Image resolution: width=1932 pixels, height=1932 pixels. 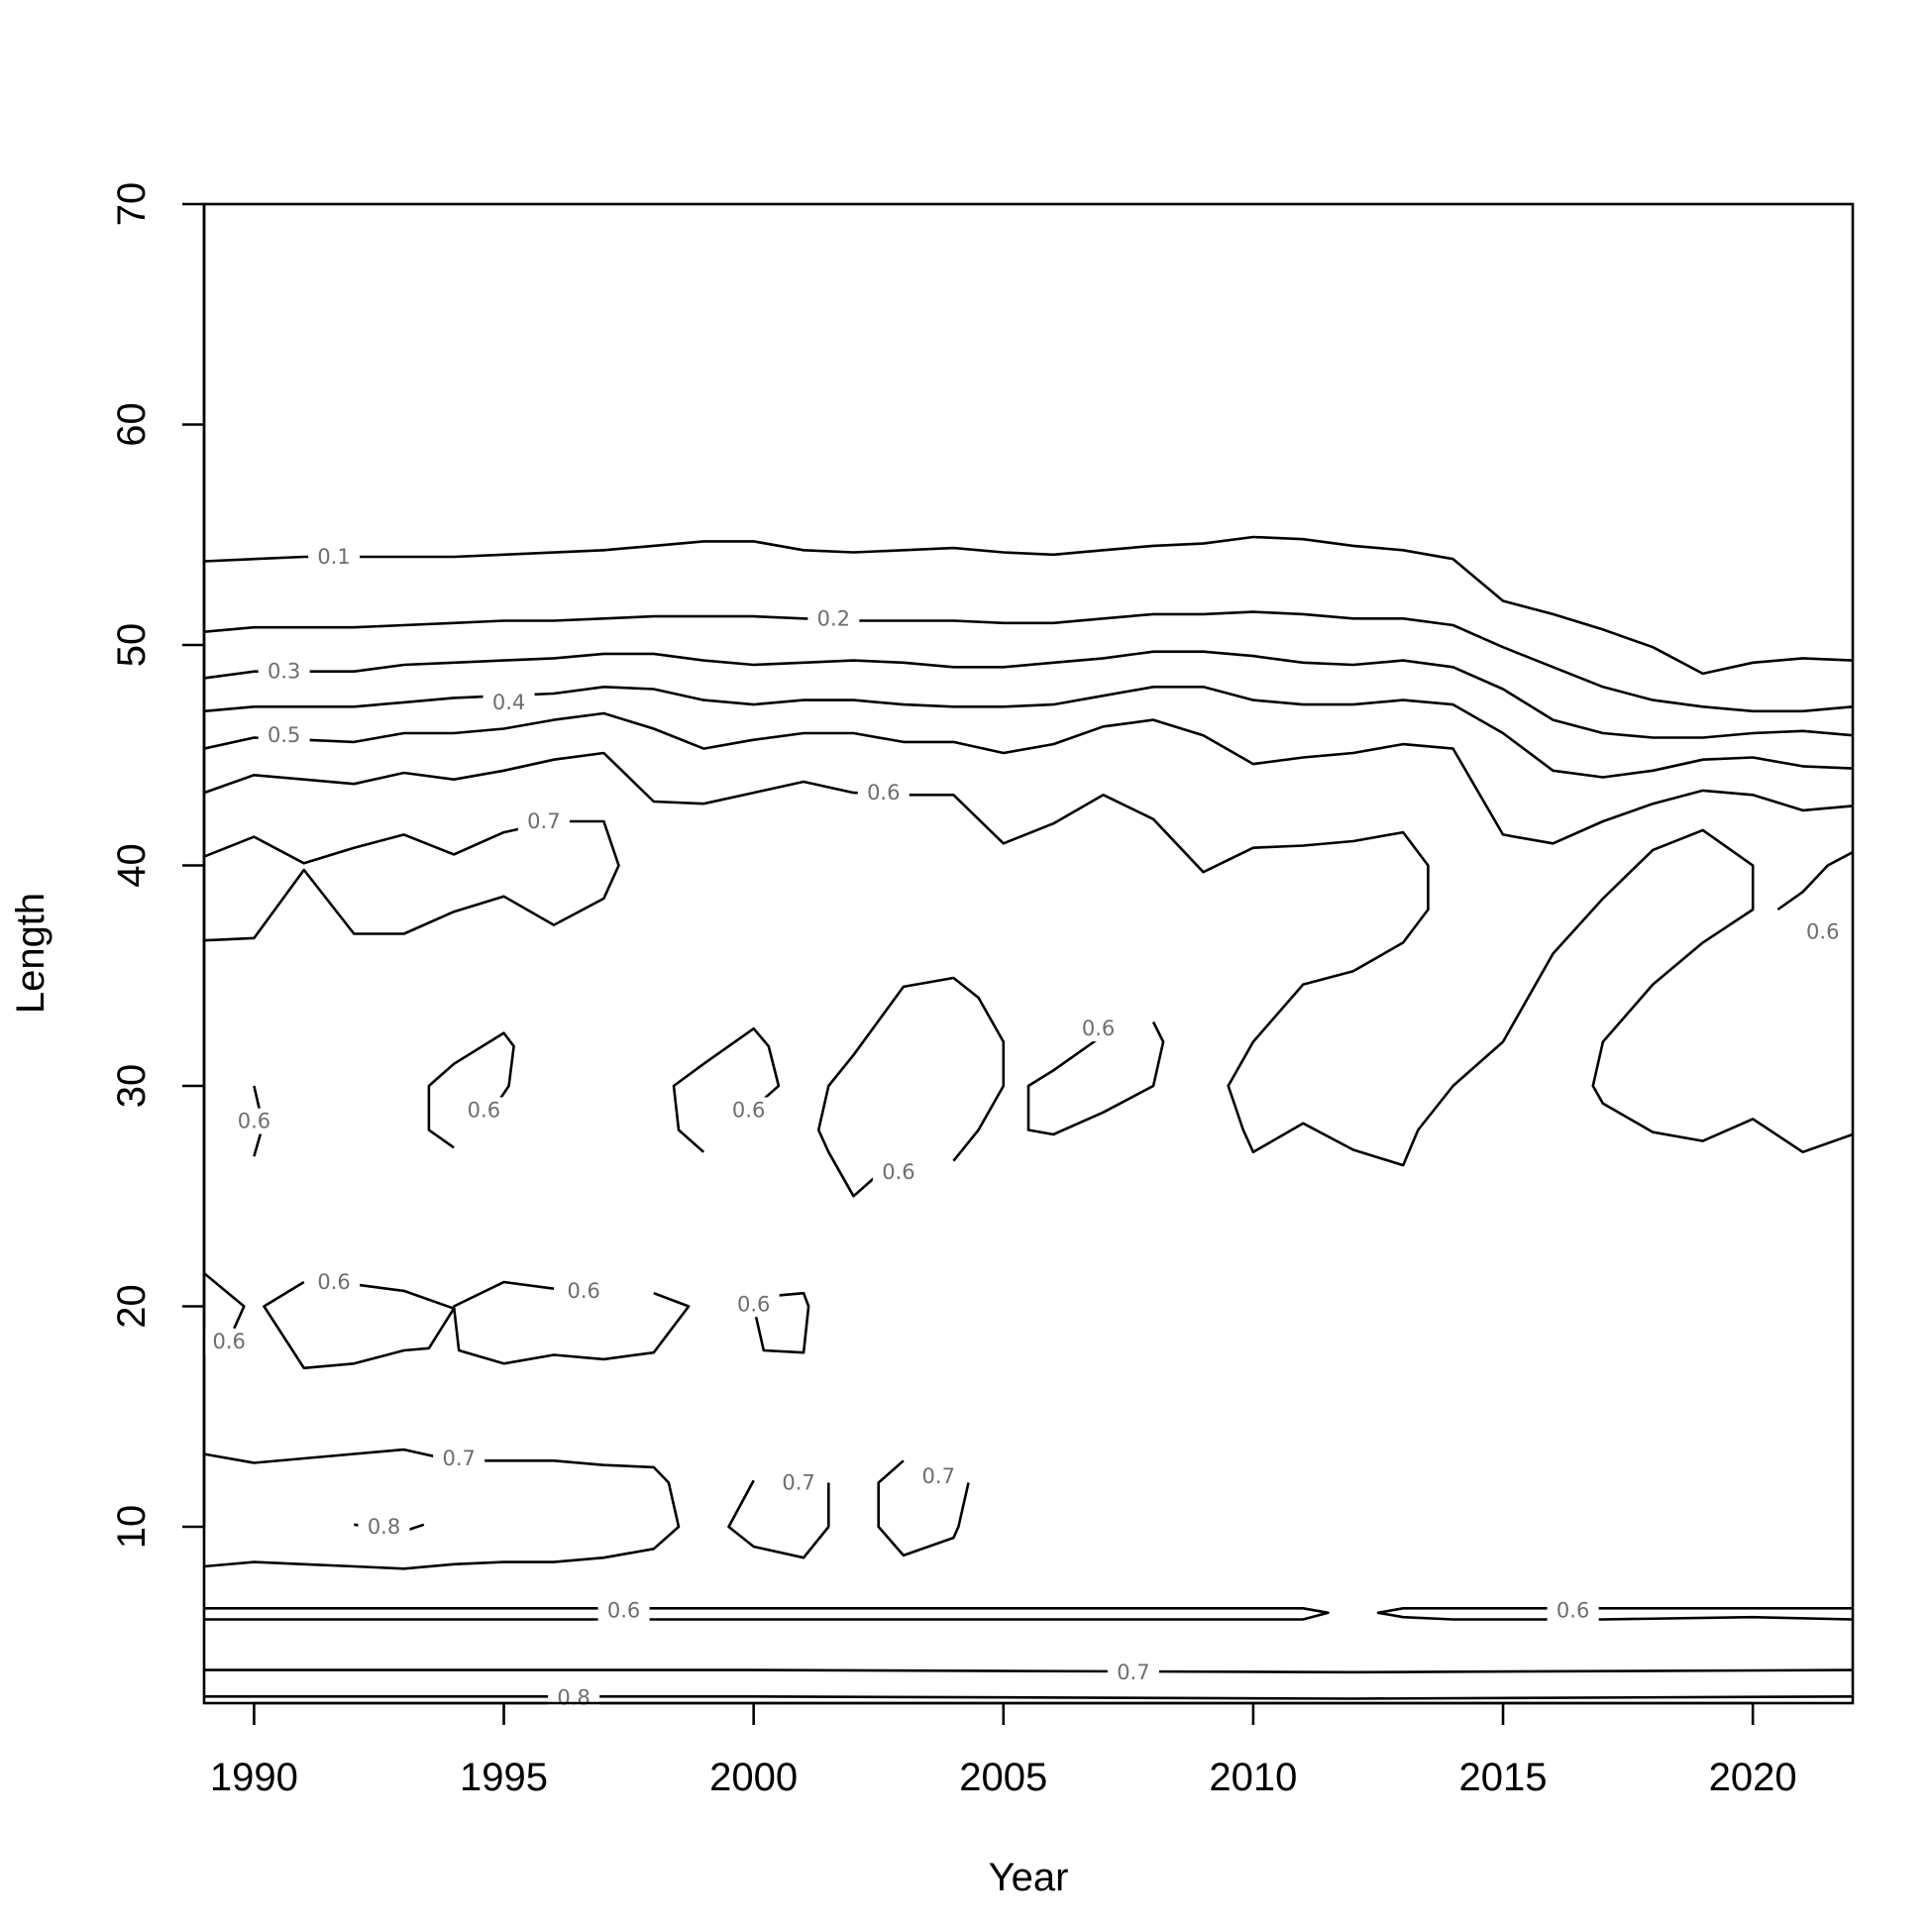 What do you see at coordinates (132, 1527) in the screenshot?
I see `y-tick-label: 10` at bounding box center [132, 1527].